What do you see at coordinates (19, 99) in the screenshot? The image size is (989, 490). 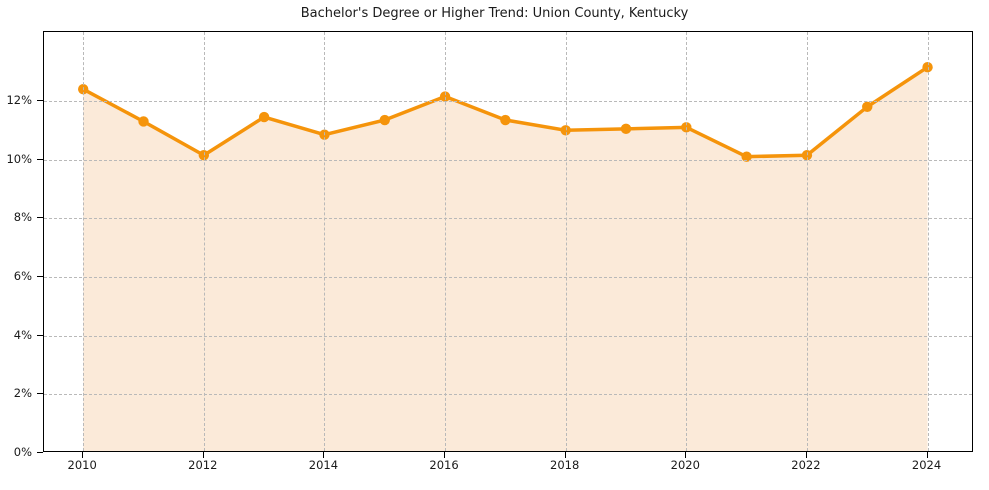 I see `y-tick-label: 12%` at bounding box center [19, 99].